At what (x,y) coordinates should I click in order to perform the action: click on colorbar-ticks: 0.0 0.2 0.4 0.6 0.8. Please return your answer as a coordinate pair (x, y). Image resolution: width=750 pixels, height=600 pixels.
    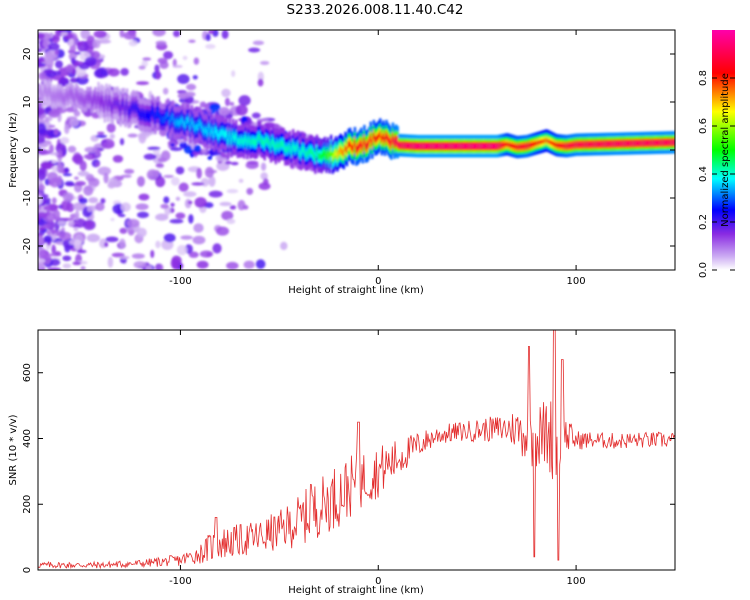
    Looking at the image, I should click on (716, 174).